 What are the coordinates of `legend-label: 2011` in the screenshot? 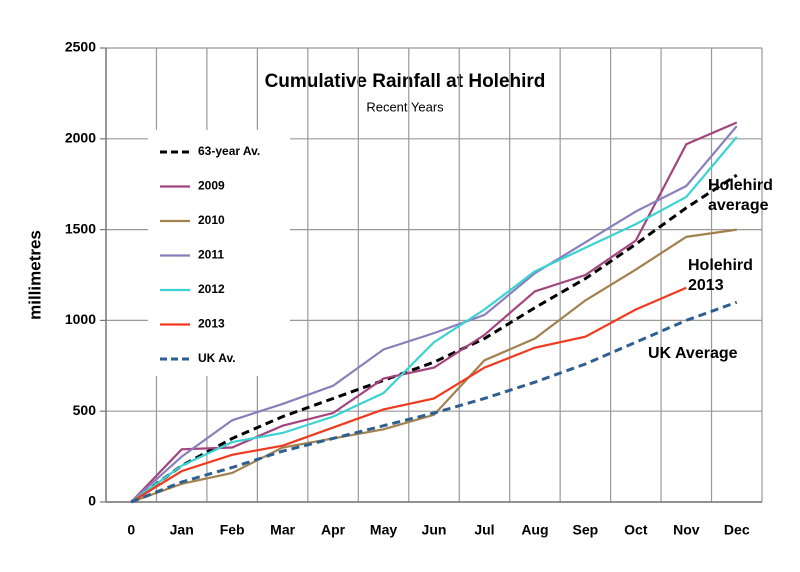 It's located at (211, 255).